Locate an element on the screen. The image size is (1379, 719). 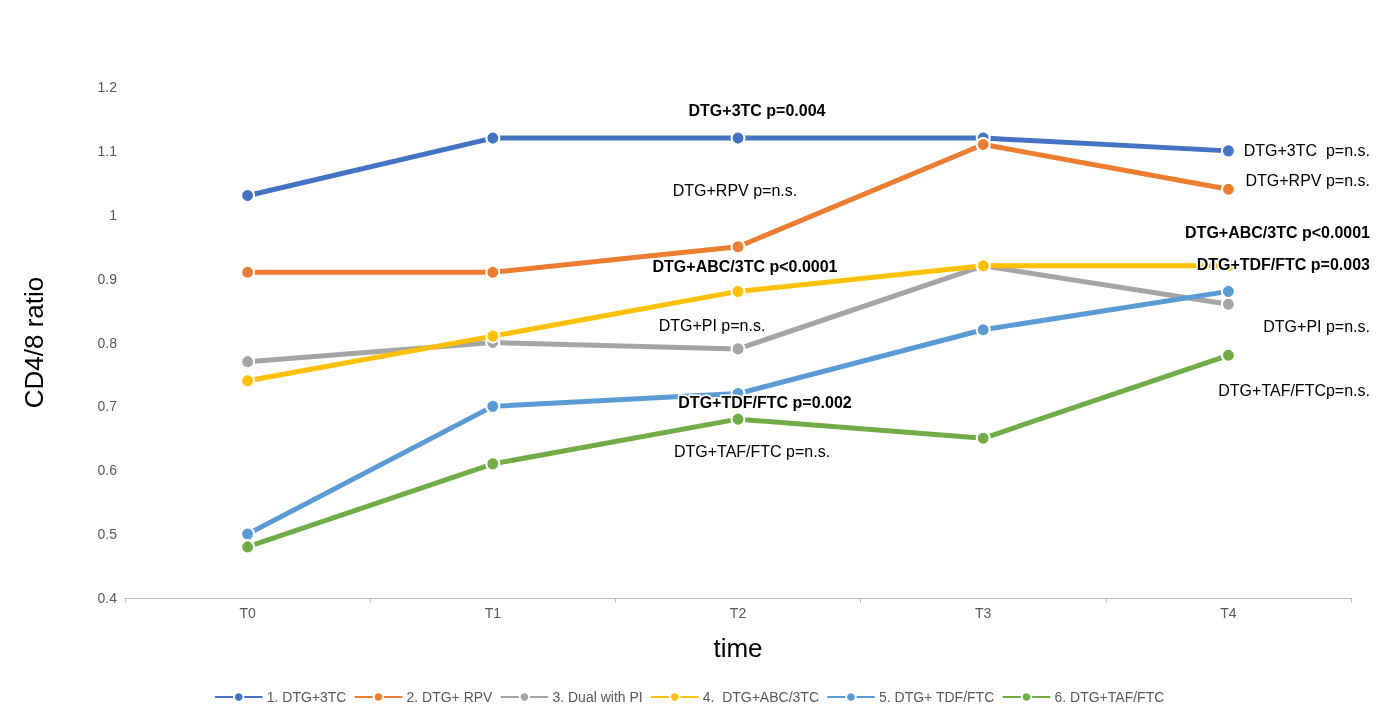
annotation: DTG+TAF/FTCp=n.s. is located at coordinates (1294, 390).